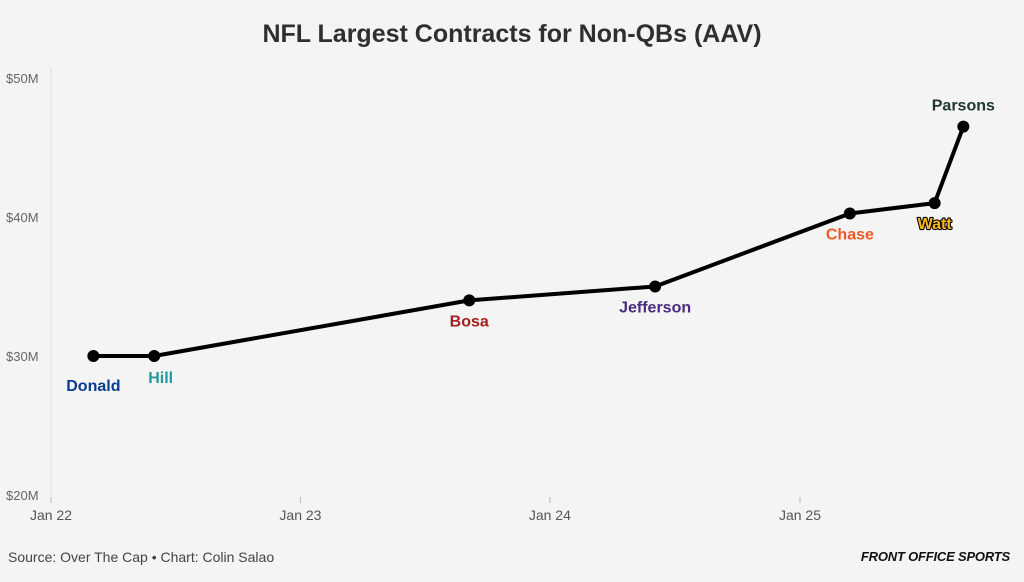 Image resolution: width=1024 pixels, height=582 pixels. Describe the element at coordinates (93, 356) in the screenshot. I see `data-point-donald` at that location.